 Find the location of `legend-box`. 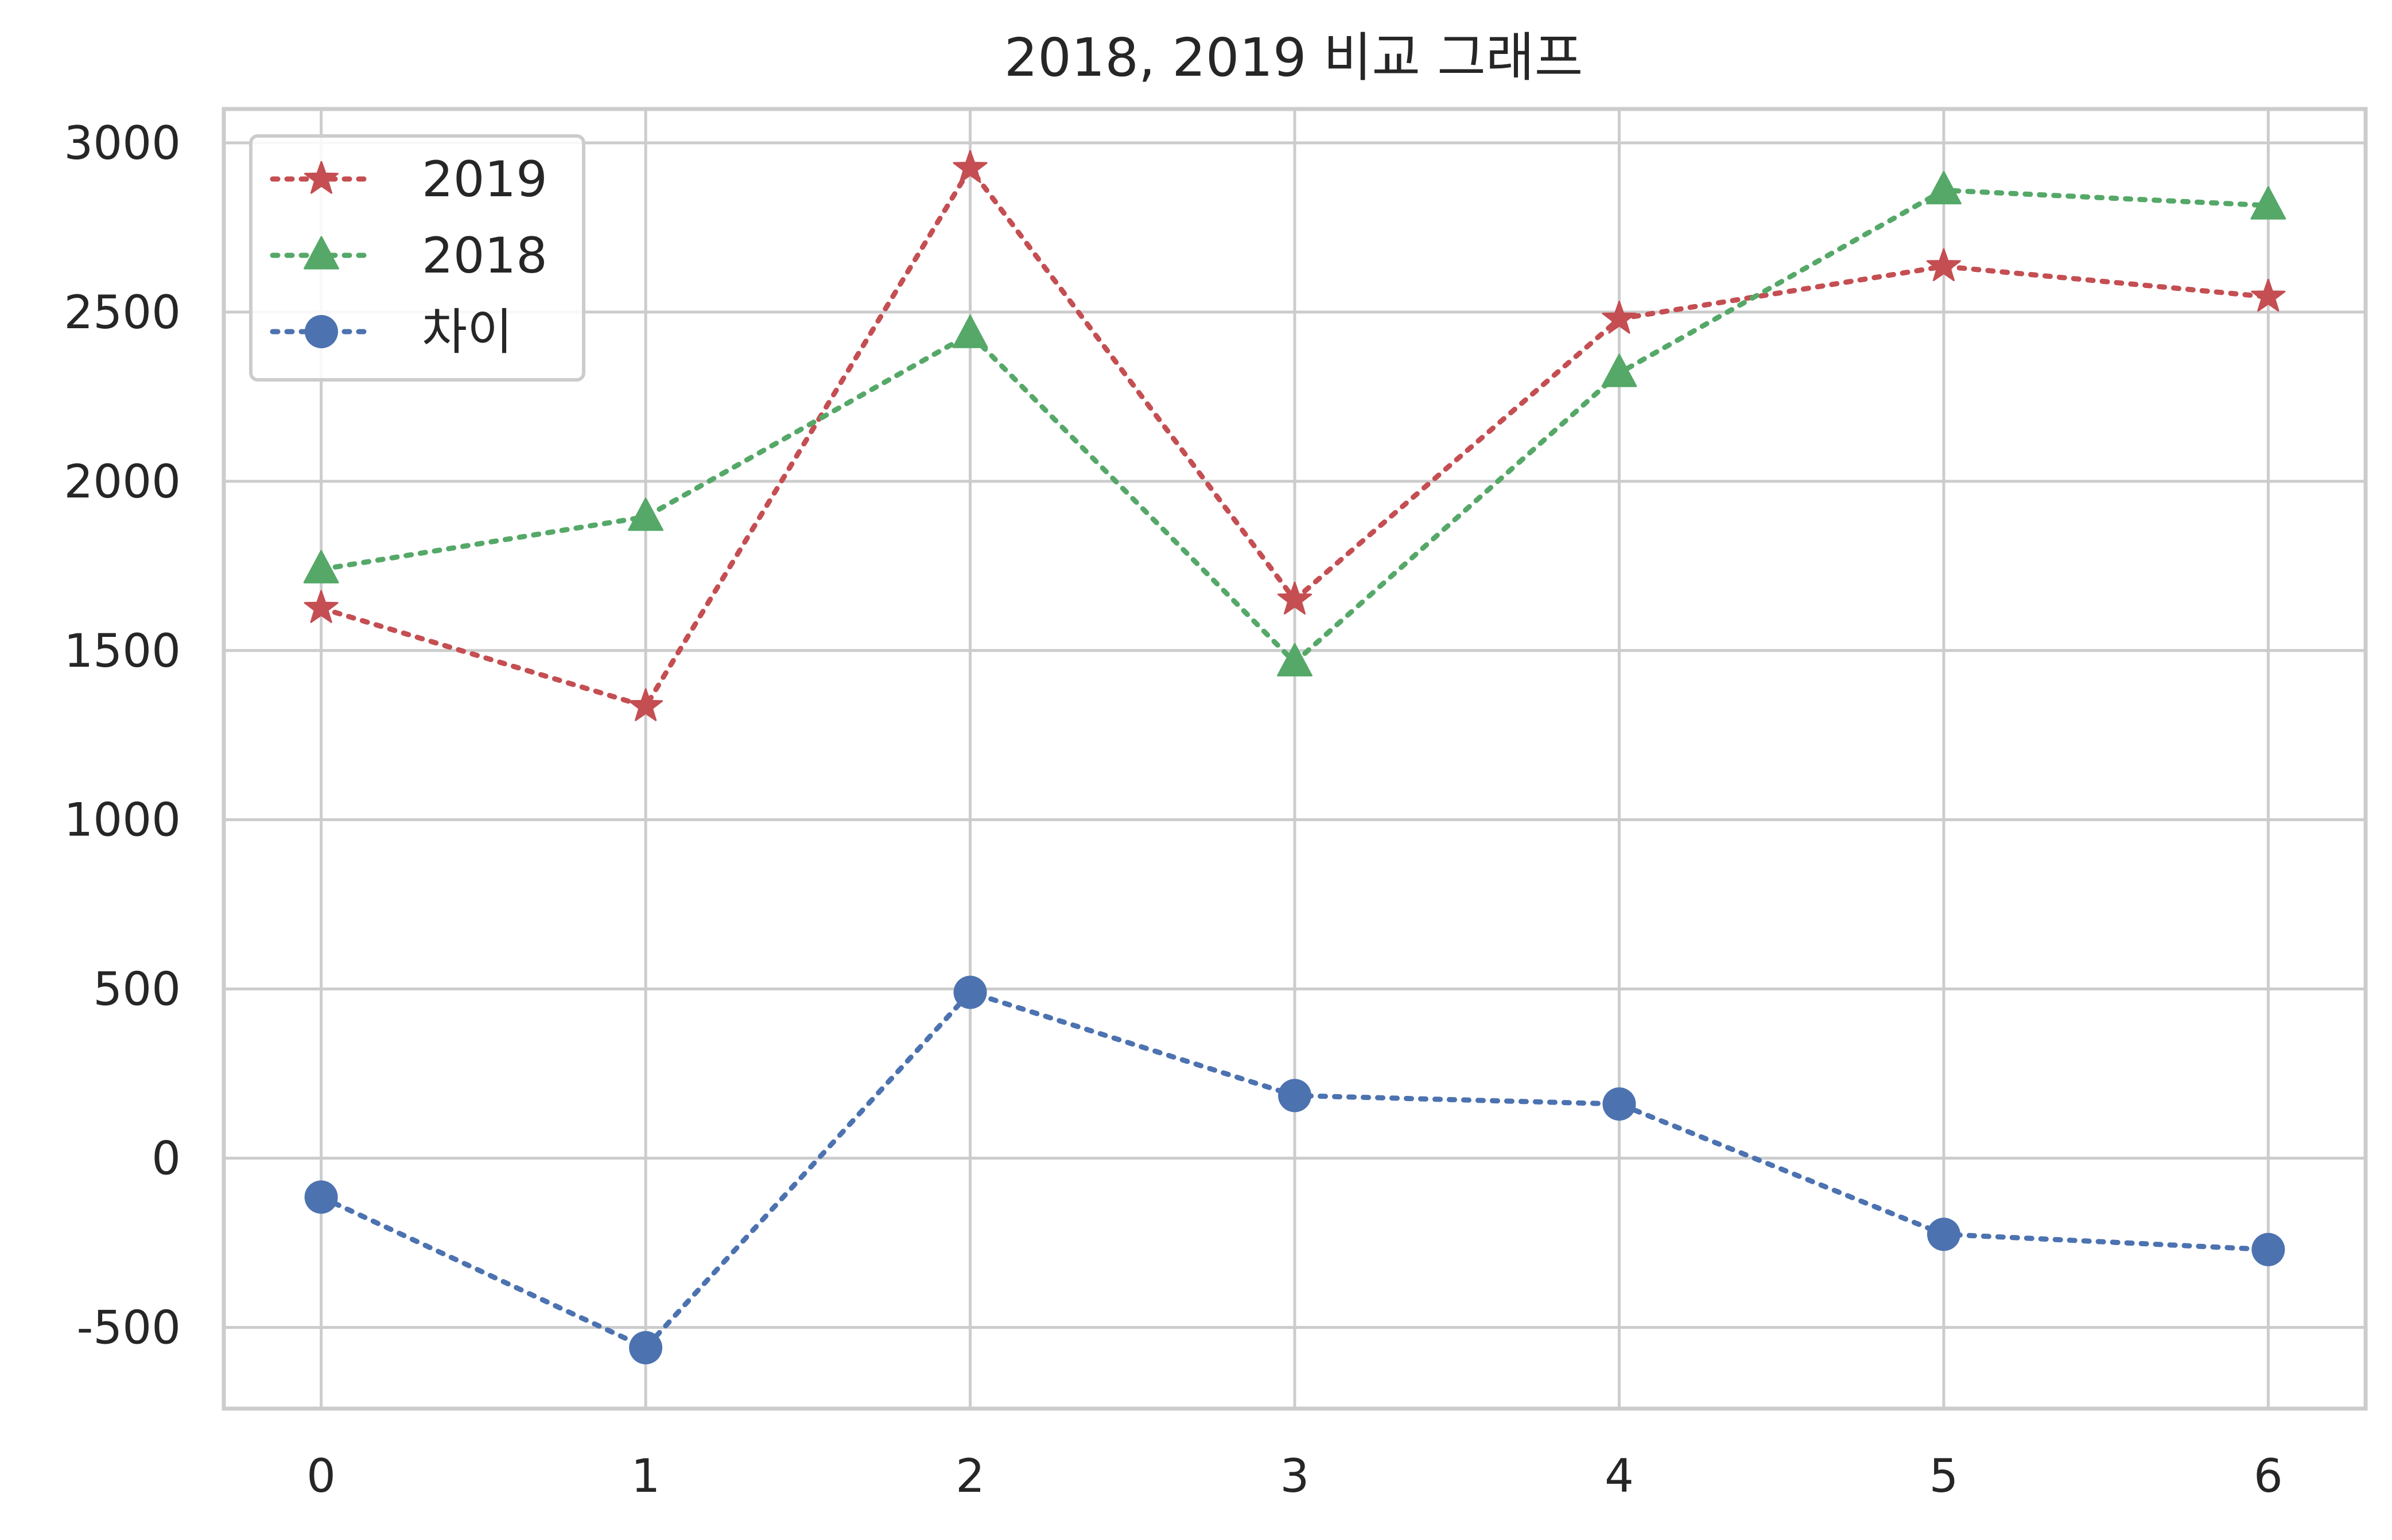

legend-box is located at coordinates (417, 258).